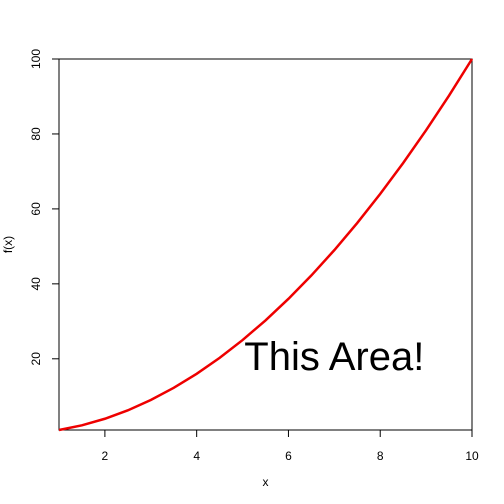 This screenshot has height=504, width=504. Describe the element at coordinates (266, 482) in the screenshot. I see `x-axis-label: x` at that location.